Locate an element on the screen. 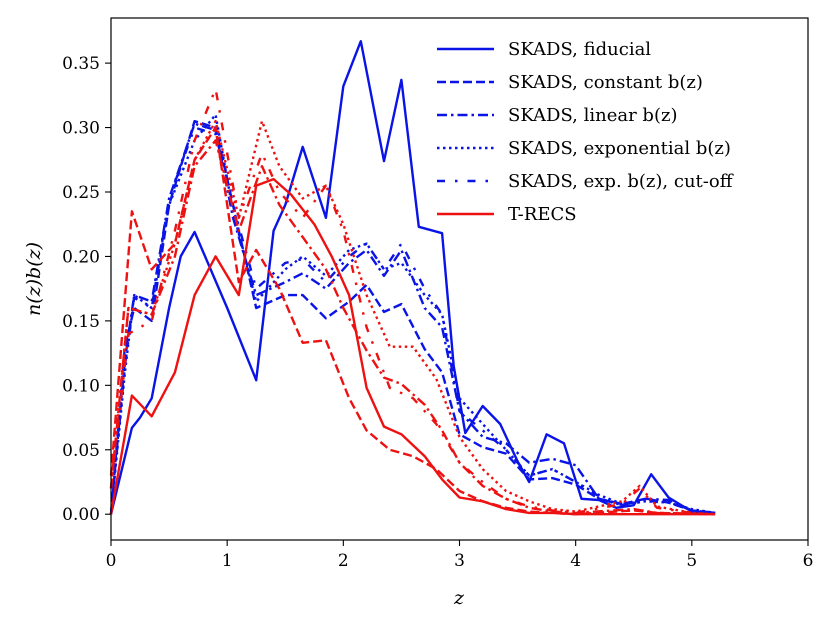 Image resolution: width=831 pixels, height=624 pixels. x-tick-label: 1 is located at coordinates (227, 561).